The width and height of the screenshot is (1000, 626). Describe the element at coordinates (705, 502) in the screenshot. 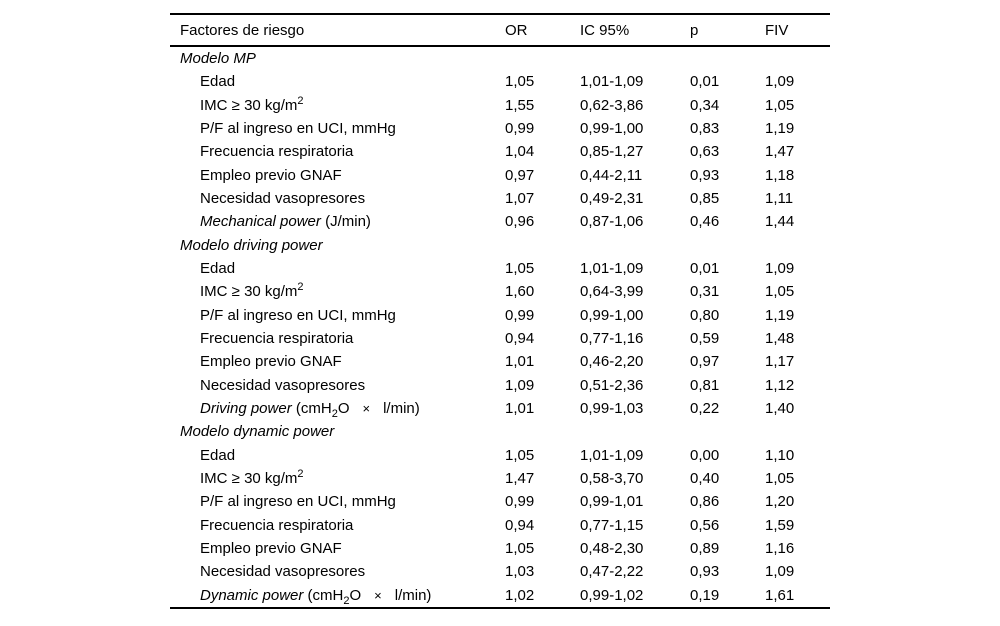

I see `cell-p: 0,86` at that location.